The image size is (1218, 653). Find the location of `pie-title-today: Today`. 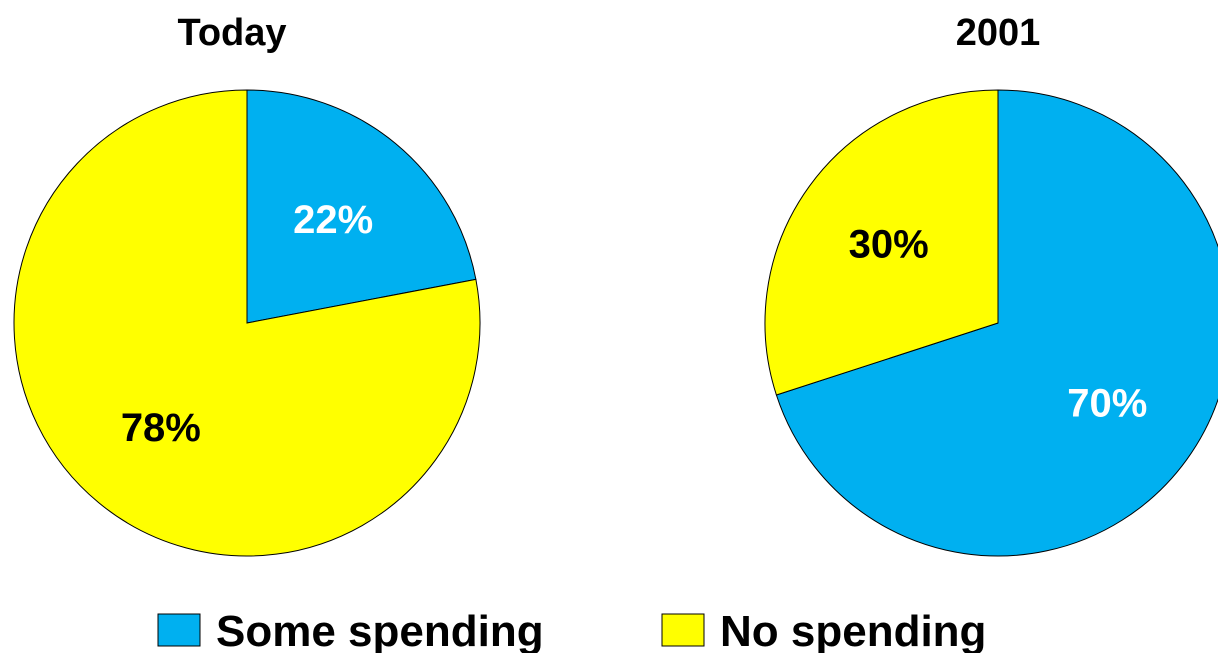

pie-title-today: Today is located at coordinates (231, 33).